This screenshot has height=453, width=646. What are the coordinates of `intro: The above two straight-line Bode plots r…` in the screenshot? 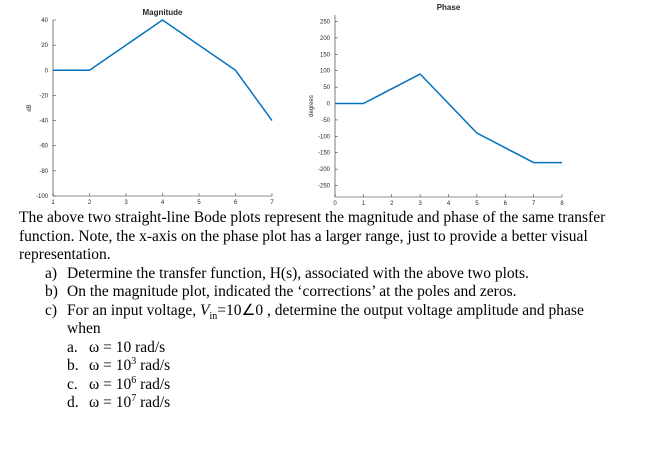 It's located at (312, 236).